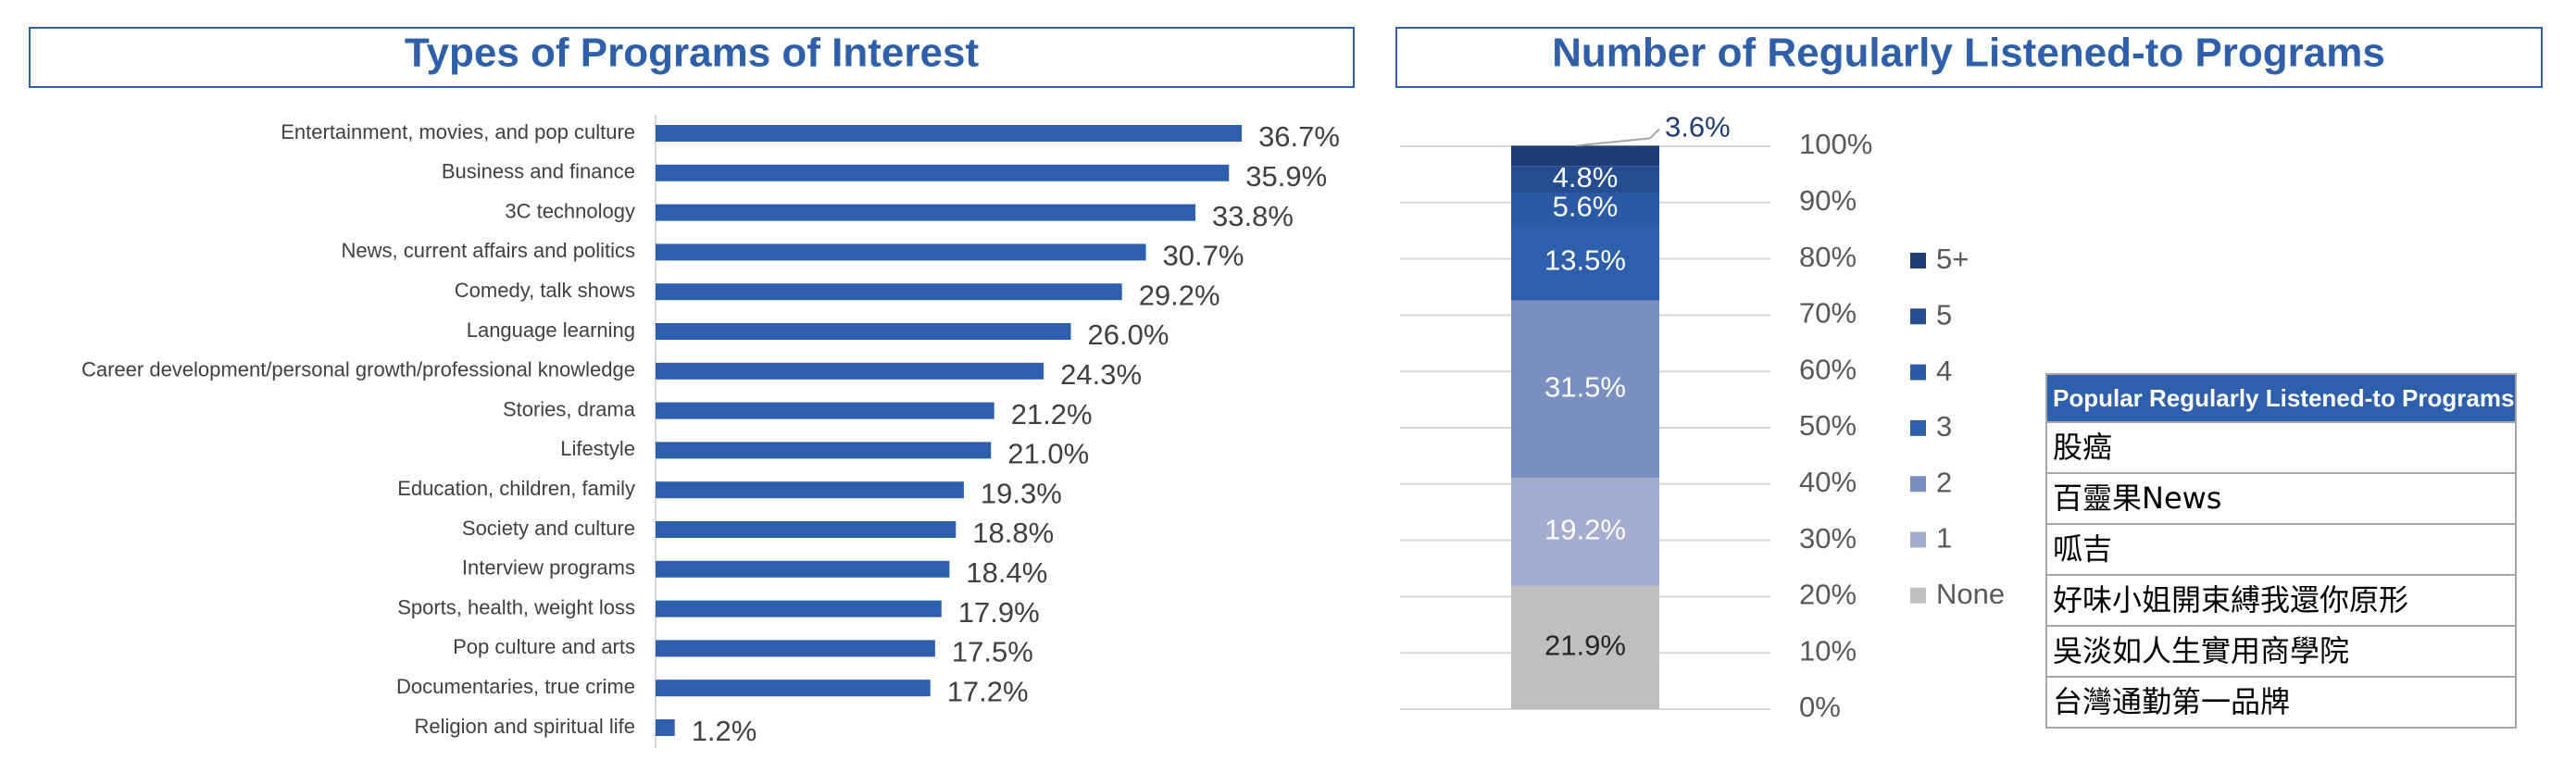  Describe the element at coordinates (1944, 482) in the screenshot. I see `legend-label: 2` at that location.